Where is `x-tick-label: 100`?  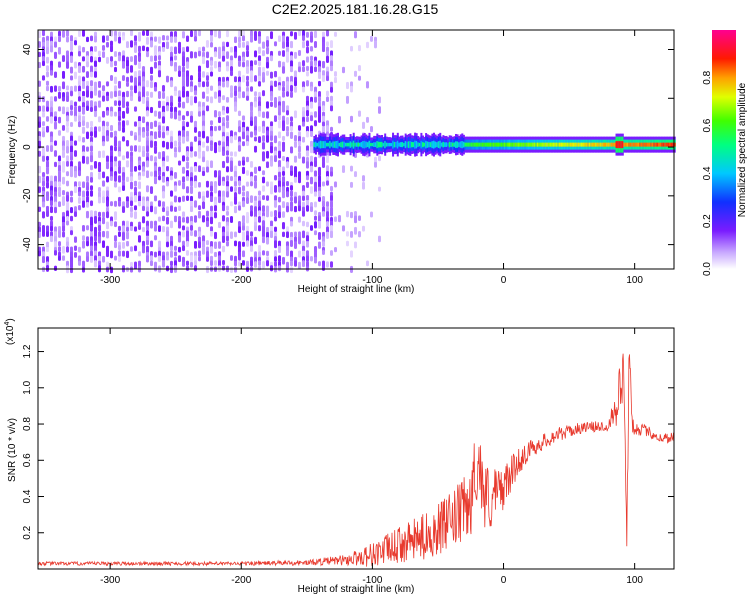
x-tick-label: 100 is located at coordinates (634, 580).